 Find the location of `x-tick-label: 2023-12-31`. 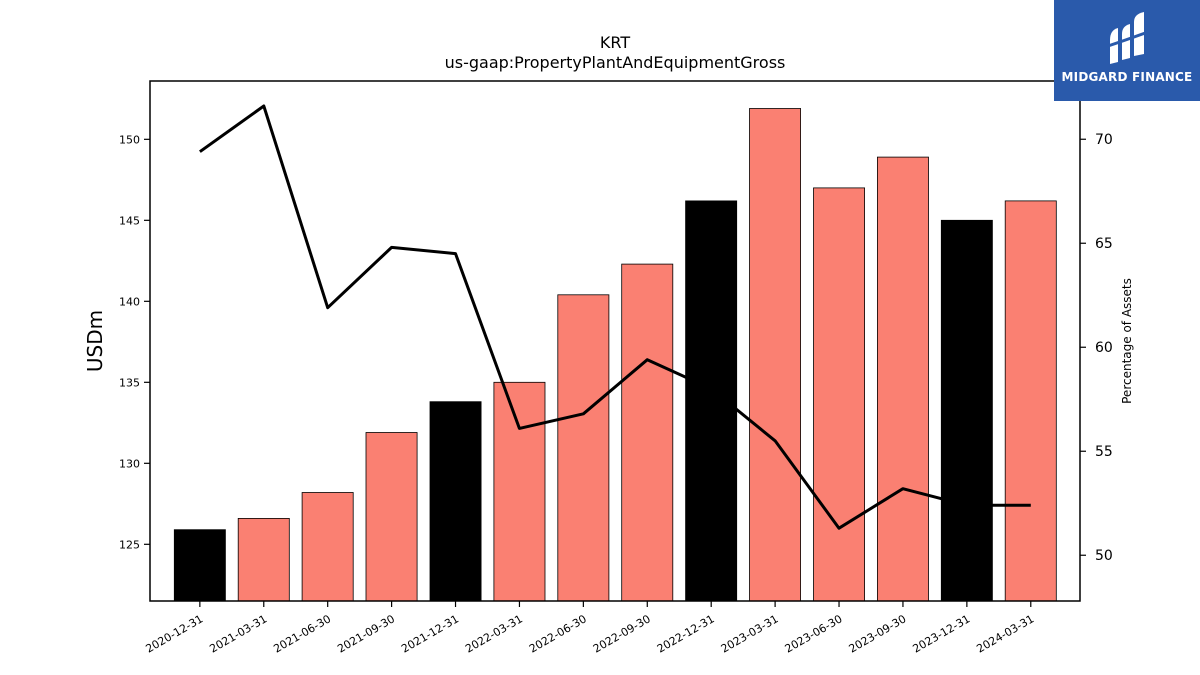

x-tick-label: 2023-12-31 is located at coordinates (941, 633).